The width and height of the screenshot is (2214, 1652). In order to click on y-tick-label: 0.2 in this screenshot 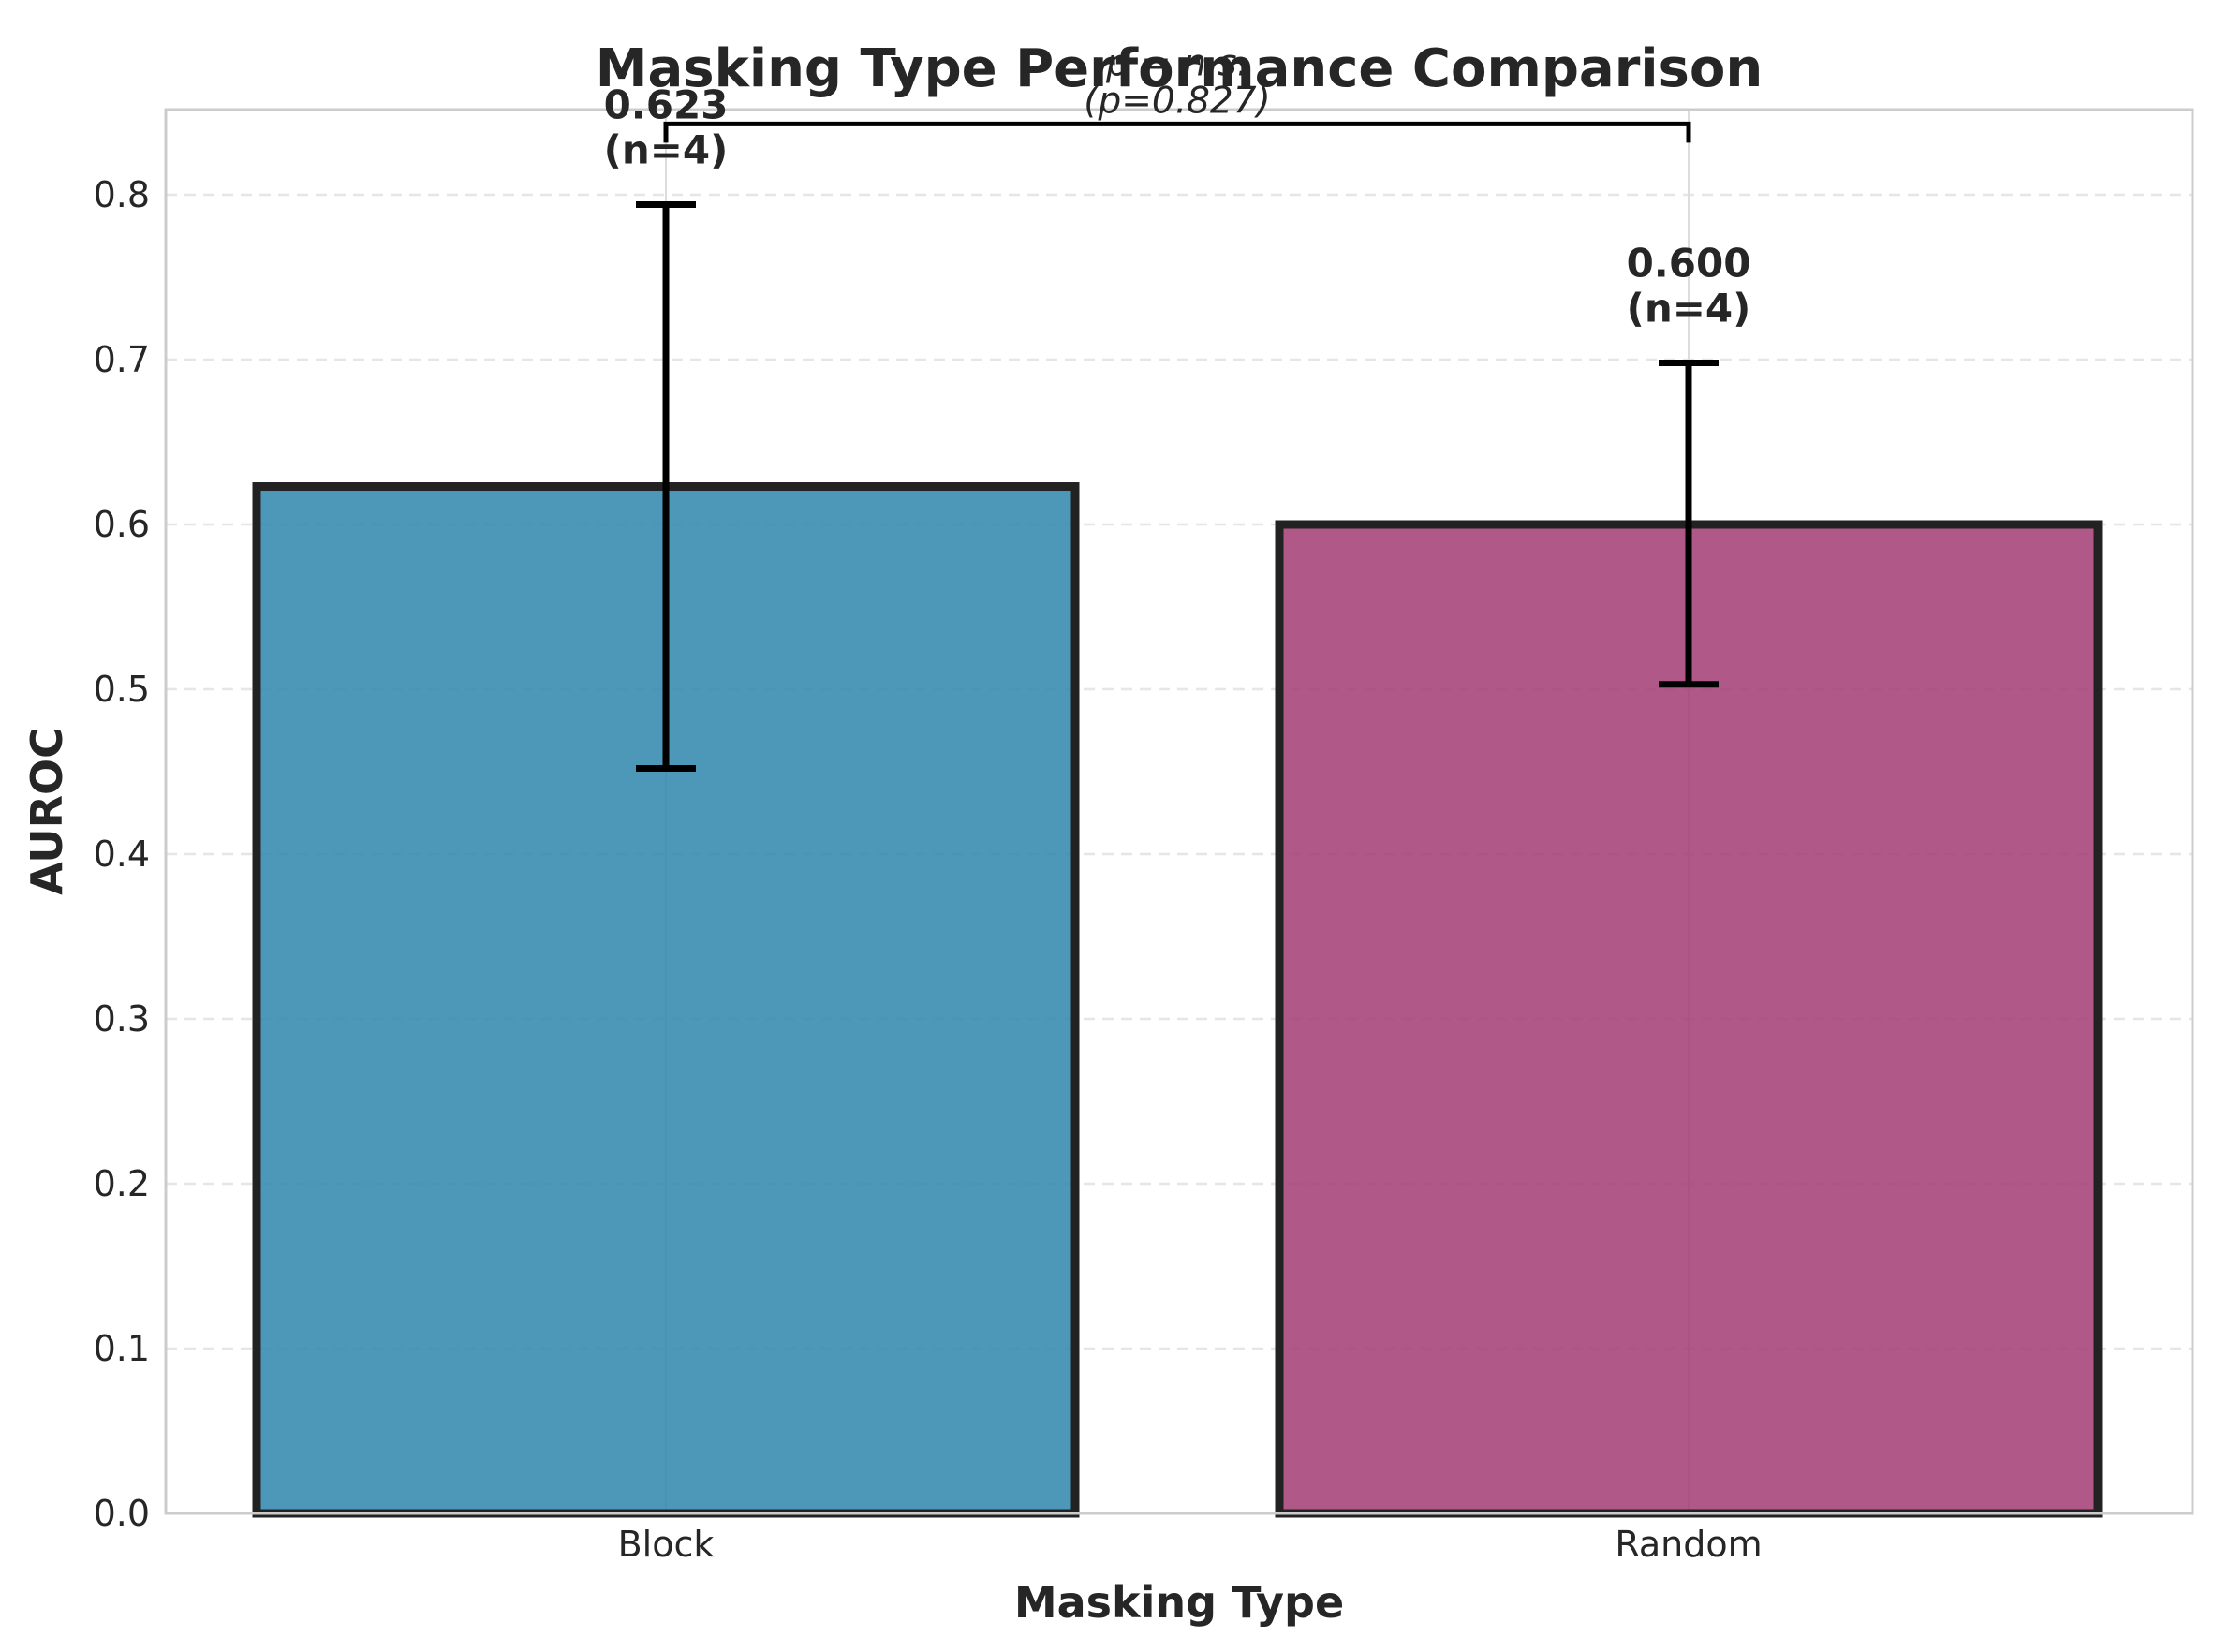, I will do `click(122, 1183)`.